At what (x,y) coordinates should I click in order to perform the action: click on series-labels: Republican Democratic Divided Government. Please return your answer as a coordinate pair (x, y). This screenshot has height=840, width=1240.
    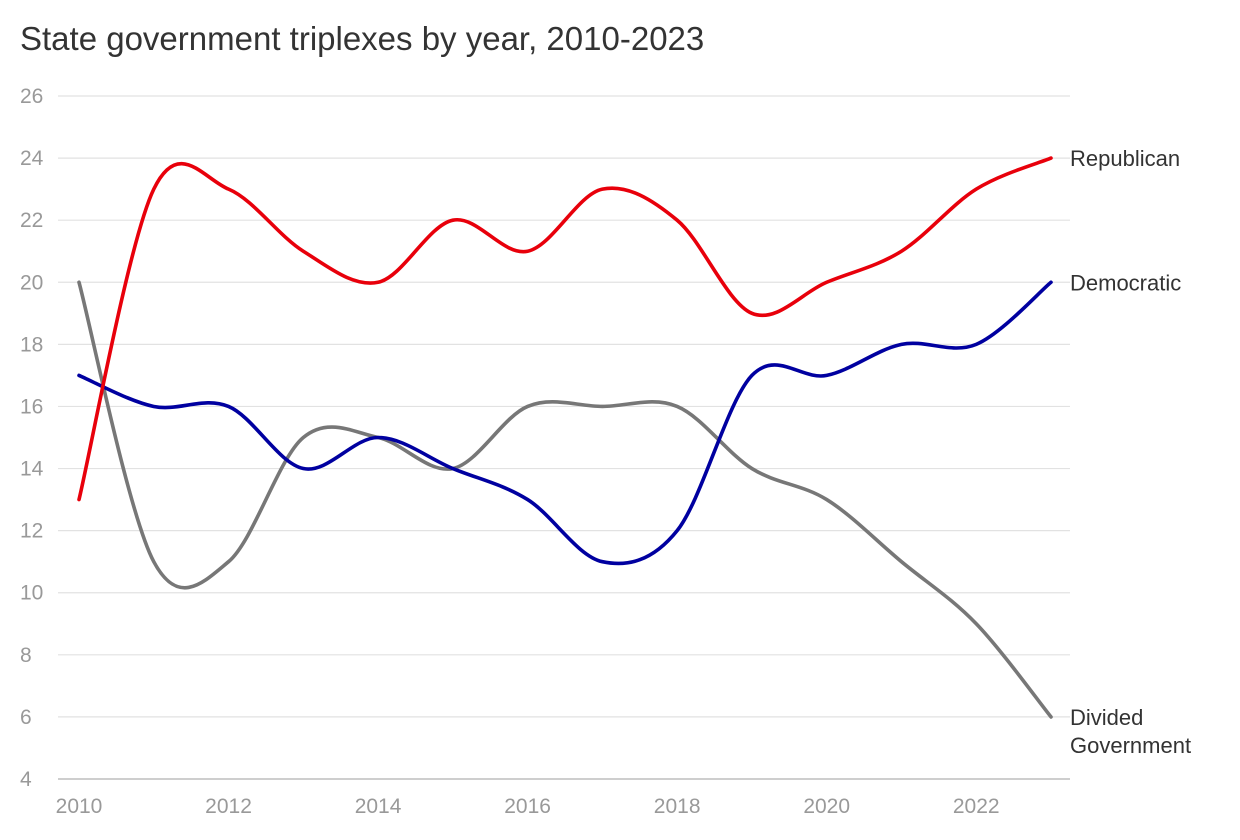
    Looking at the image, I should click on (1130, 452).